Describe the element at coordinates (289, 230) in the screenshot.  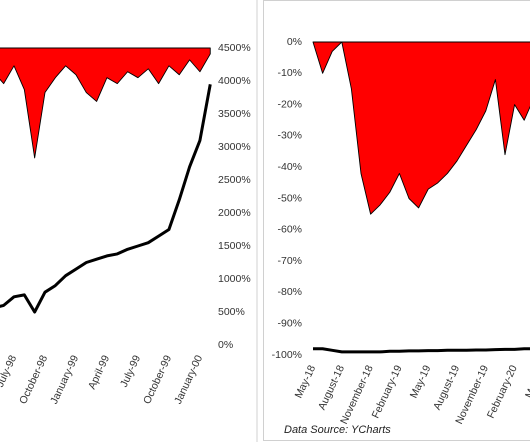
I see `y-tick-label: -60%` at that location.